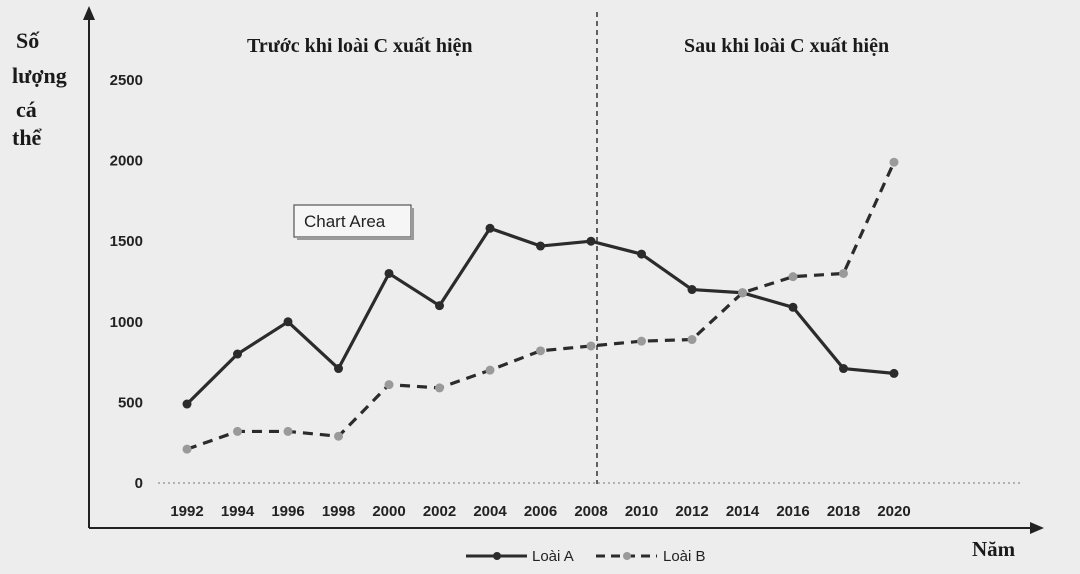 The height and width of the screenshot is (574, 1080). What do you see at coordinates (39, 75) in the screenshot?
I see `svg-text: lượng` at bounding box center [39, 75].